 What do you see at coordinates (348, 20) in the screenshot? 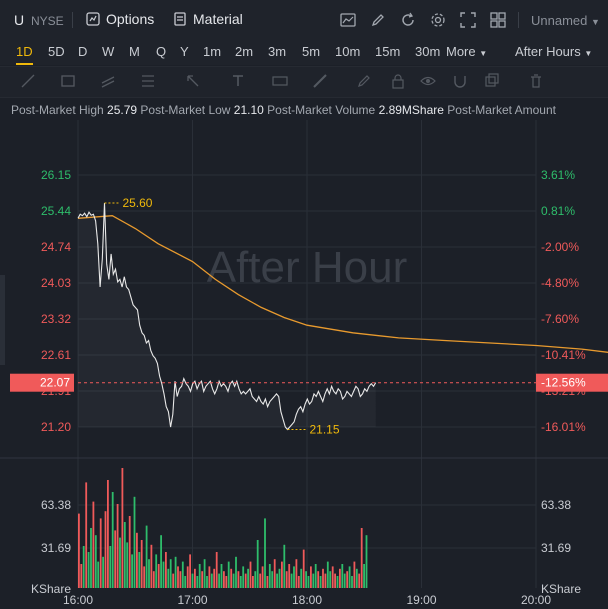
I see `chart-type-icon` at bounding box center [348, 20].